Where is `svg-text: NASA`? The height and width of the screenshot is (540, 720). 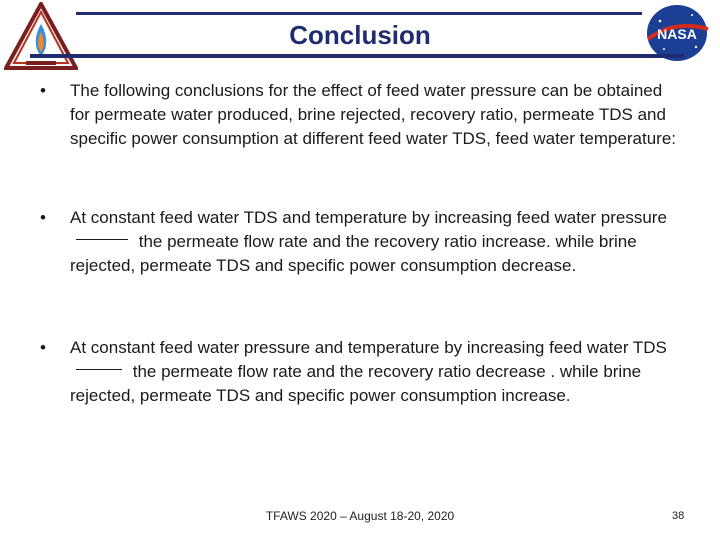
svg-text: NASA is located at coordinates (677, 34).